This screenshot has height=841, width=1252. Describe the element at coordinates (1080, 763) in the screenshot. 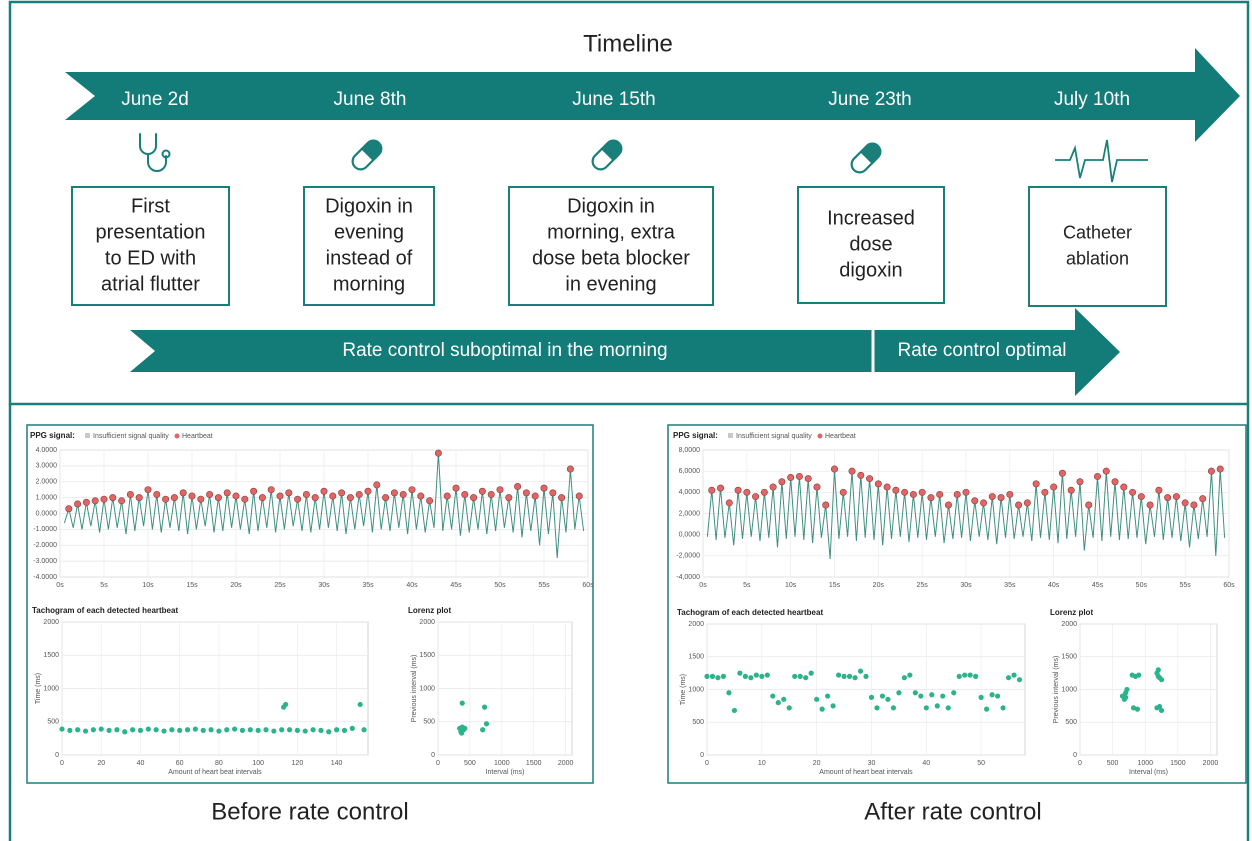

I see `x-tick-label: 0` at that location.